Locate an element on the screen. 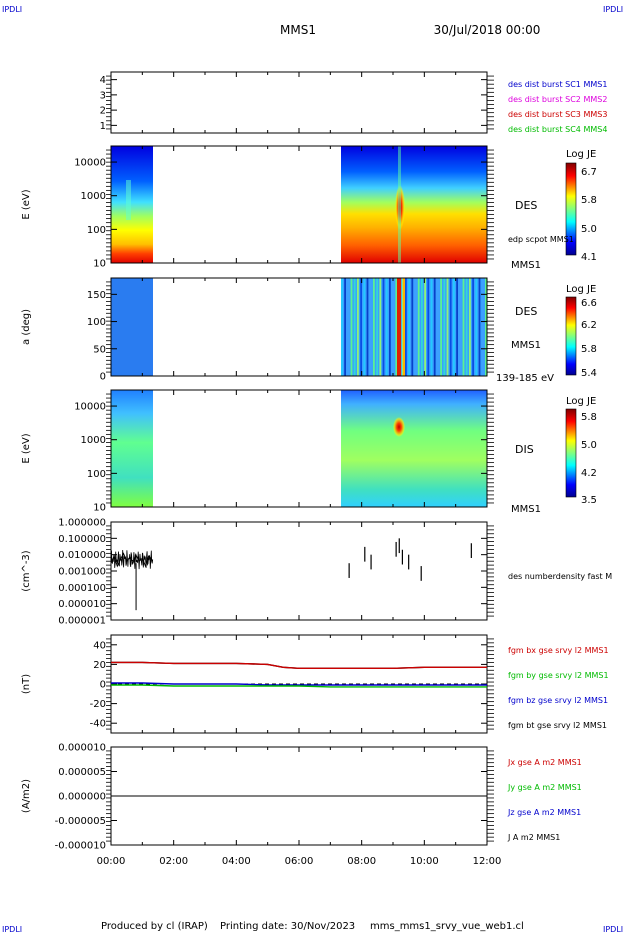  legend-entry: Jy gse A m2 MMS1 is located at coordinates (544, 787).